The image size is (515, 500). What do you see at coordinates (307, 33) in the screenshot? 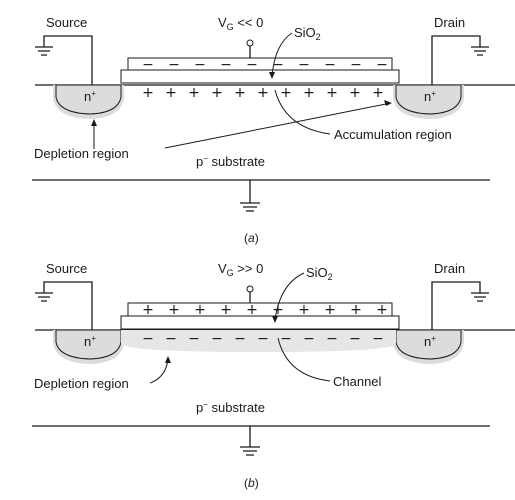
I see `oxide-label-a: SiO2` at bounding box center [307, 33].